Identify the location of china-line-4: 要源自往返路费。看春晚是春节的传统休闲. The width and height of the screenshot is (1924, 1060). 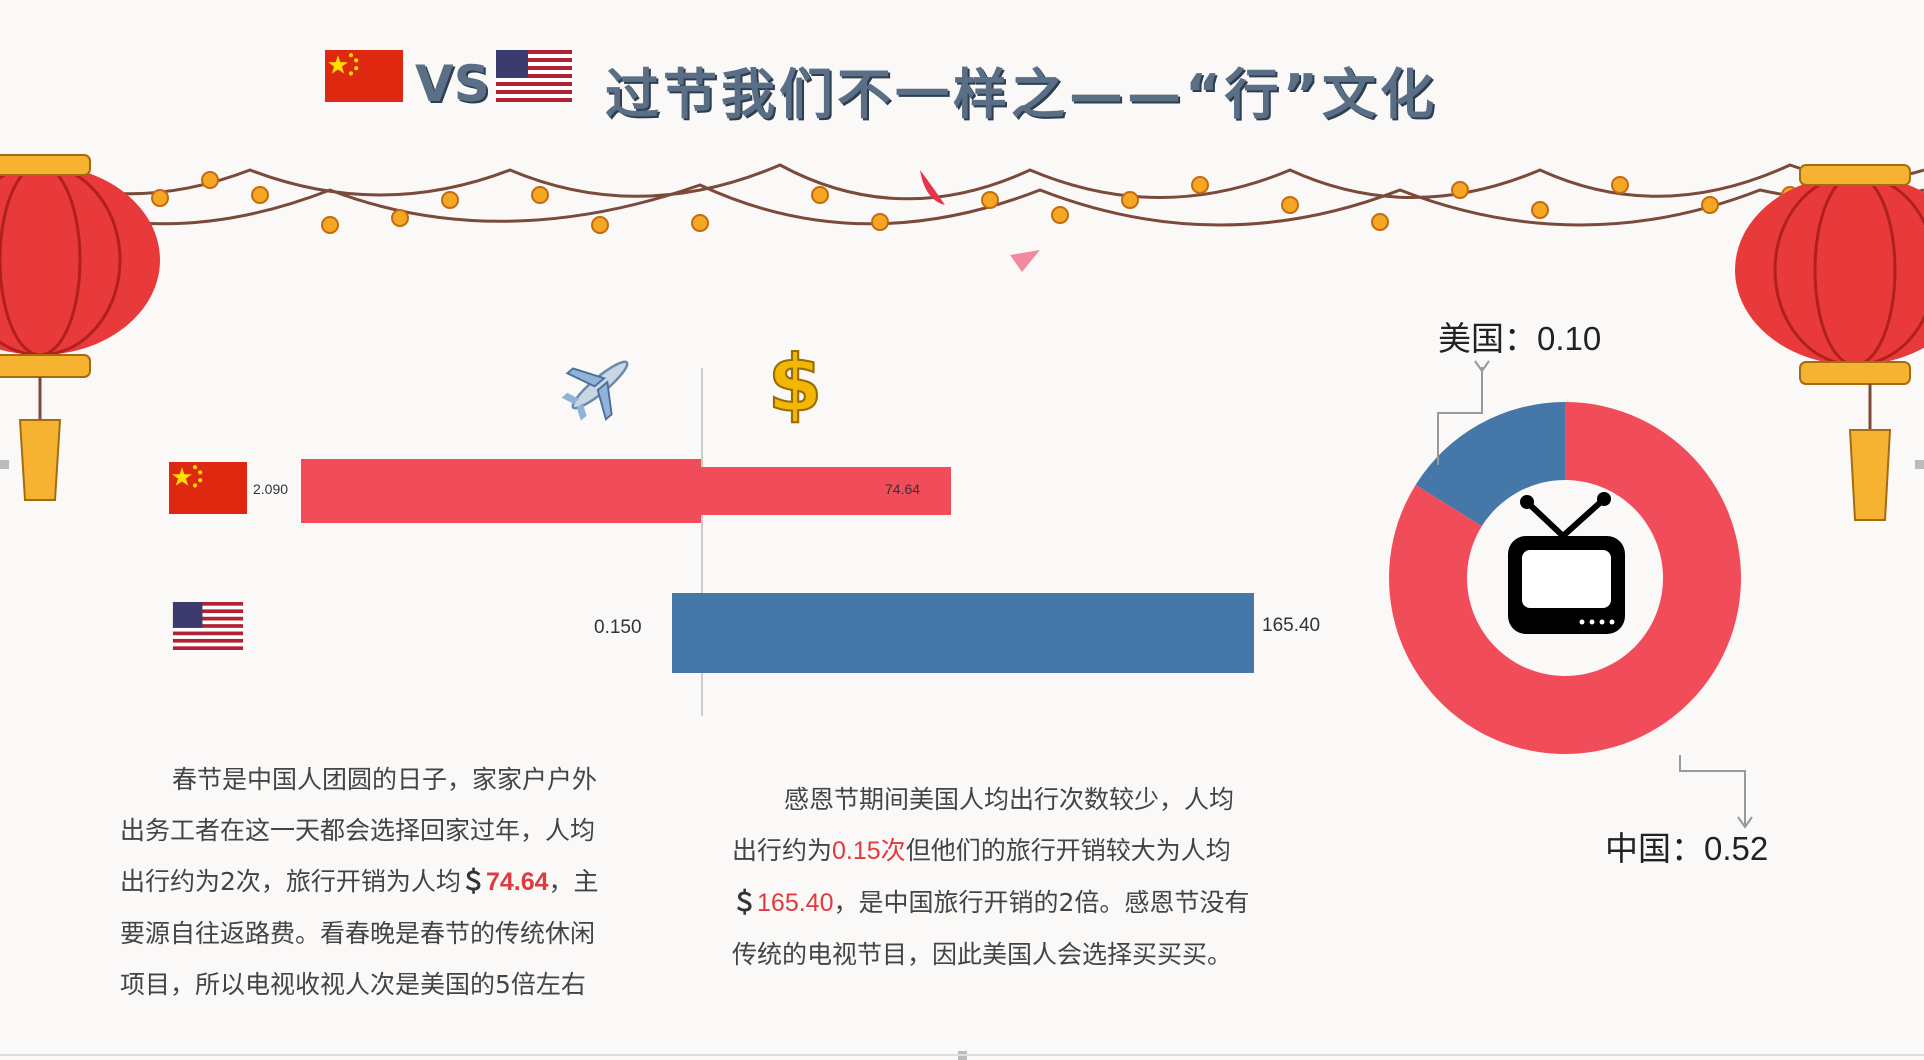
(358, 933).